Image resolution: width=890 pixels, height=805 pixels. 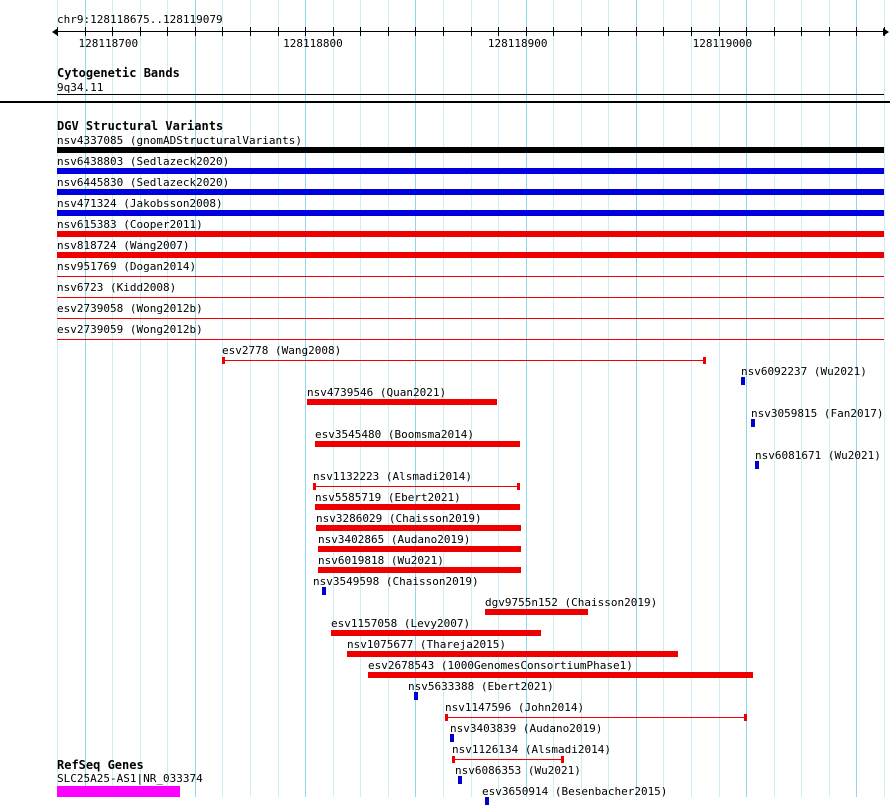 What do you see at coordinates (55, 32) in the screenshot?
I see `left-arrow-icon` at bounding box center [55, 32].